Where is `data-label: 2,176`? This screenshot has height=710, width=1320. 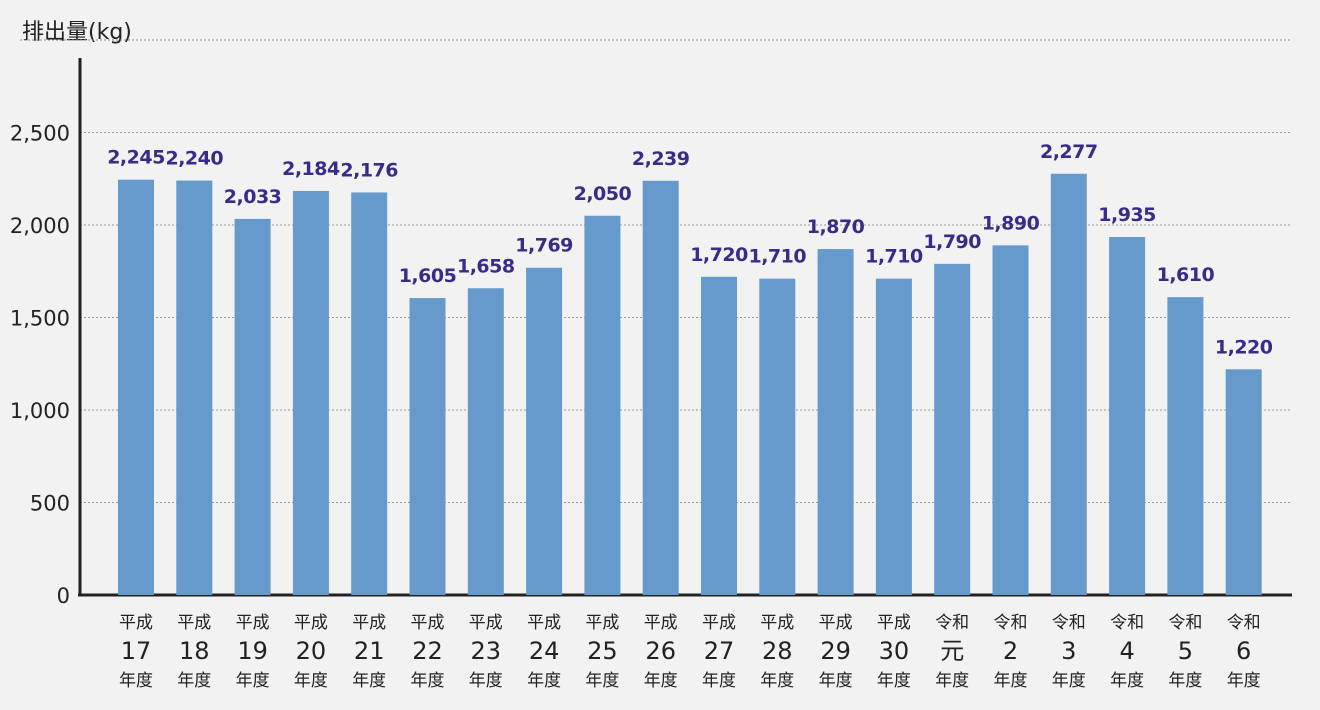
data-label: 2,176 is located at coordinates (369, 170).